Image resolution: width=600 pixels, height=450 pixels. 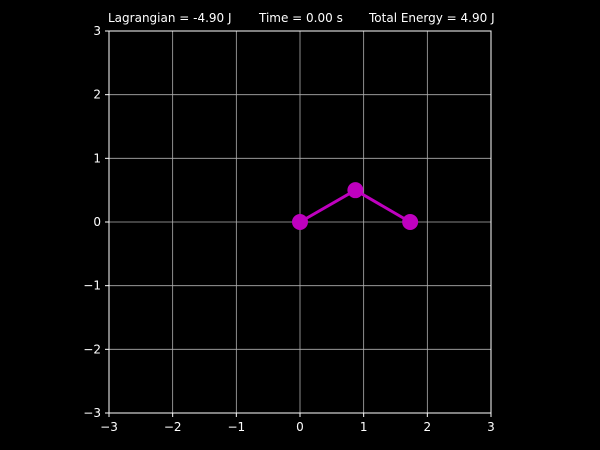 What do you see at coordinates (355, 206) in the screenshot?
I see `pendulum` at bounding box center [355, 206].